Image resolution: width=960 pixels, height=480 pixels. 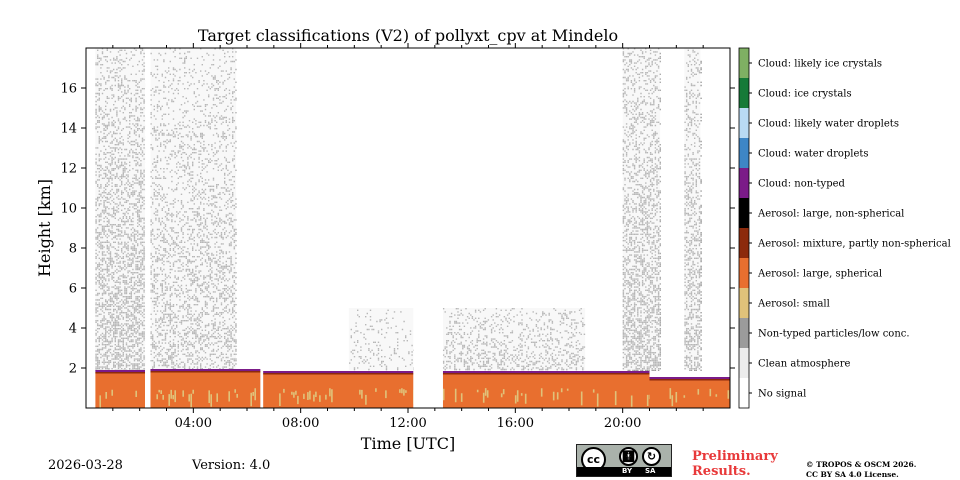 I want to click on colorbar-label: Aerosol: large, spherical, so click(x=819, y=274).